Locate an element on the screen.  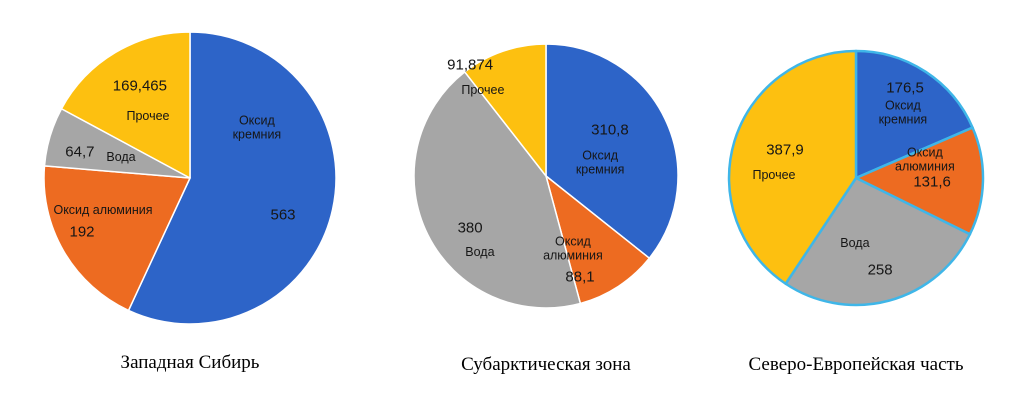
chart-title: Субарктическая зона is located at coordinates (546, 364).